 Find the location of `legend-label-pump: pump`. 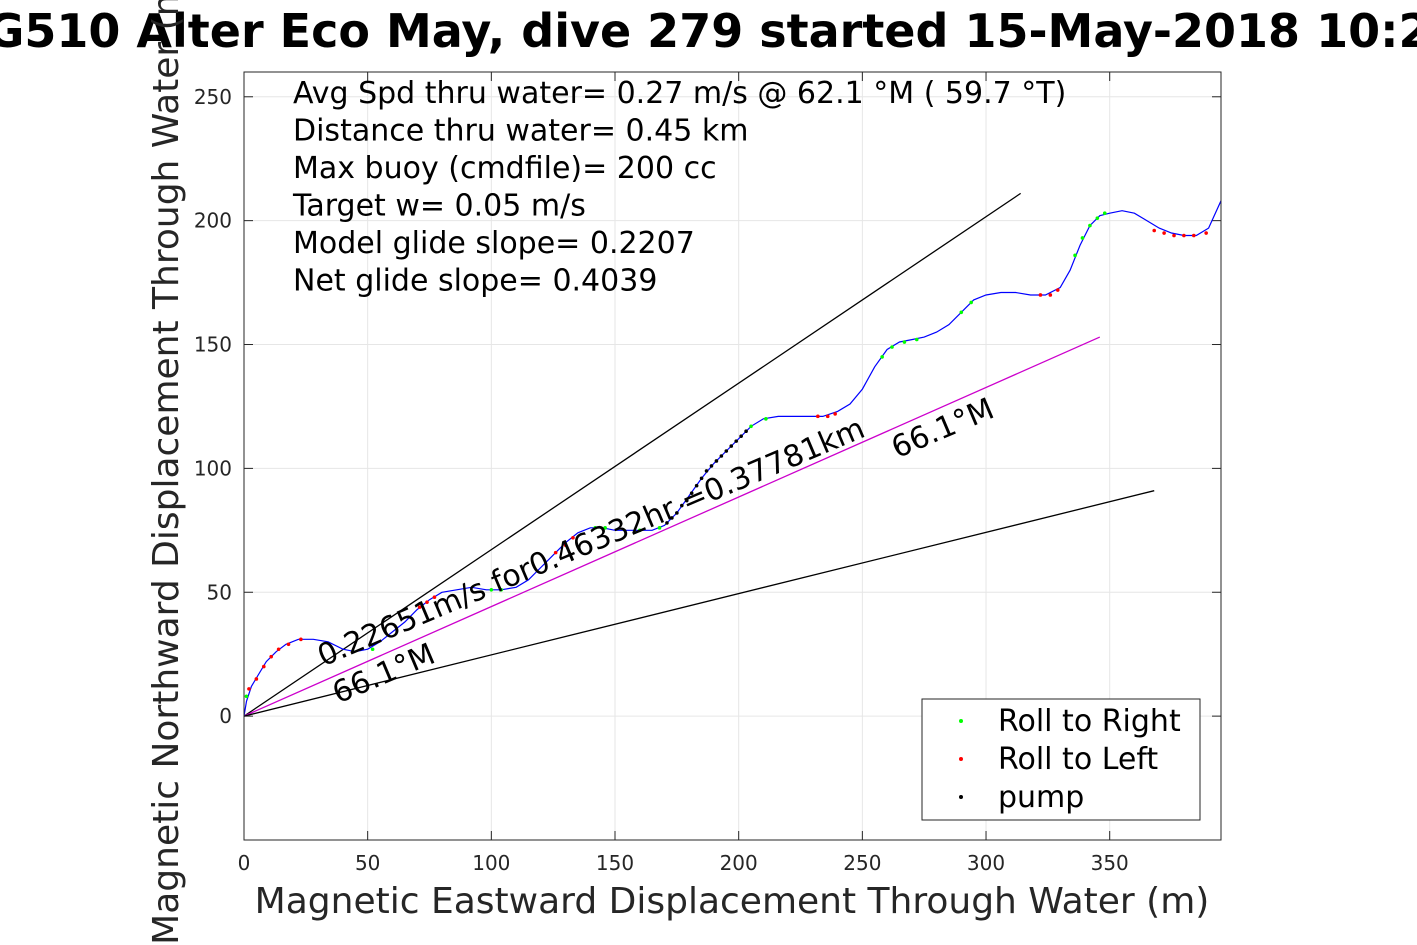

legend-label-pump: pump is located at coordinates (1041, 797).